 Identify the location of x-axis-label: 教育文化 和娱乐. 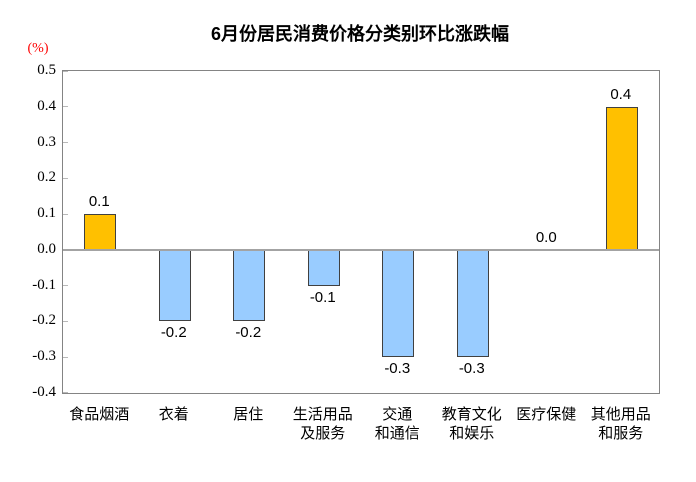
(471, 424).